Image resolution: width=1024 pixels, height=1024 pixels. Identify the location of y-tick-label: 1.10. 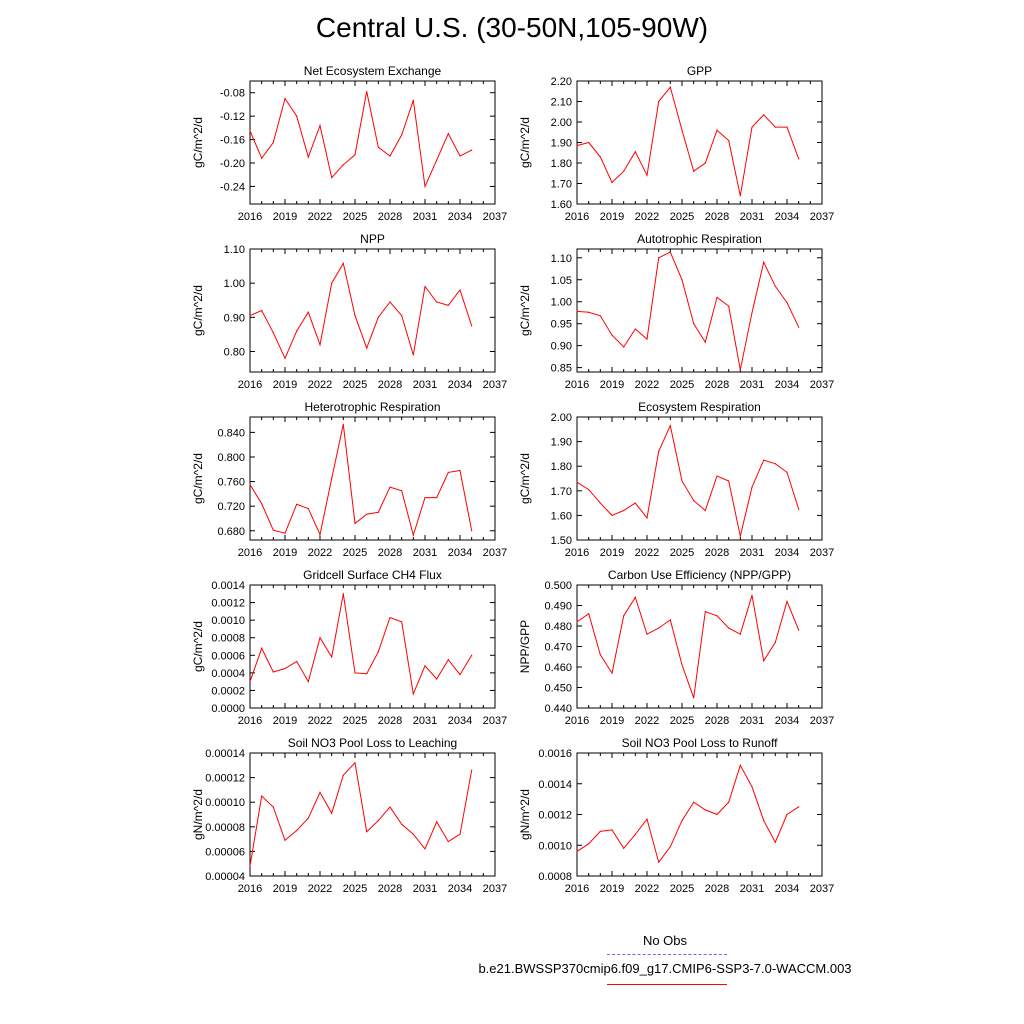
(561, 259).